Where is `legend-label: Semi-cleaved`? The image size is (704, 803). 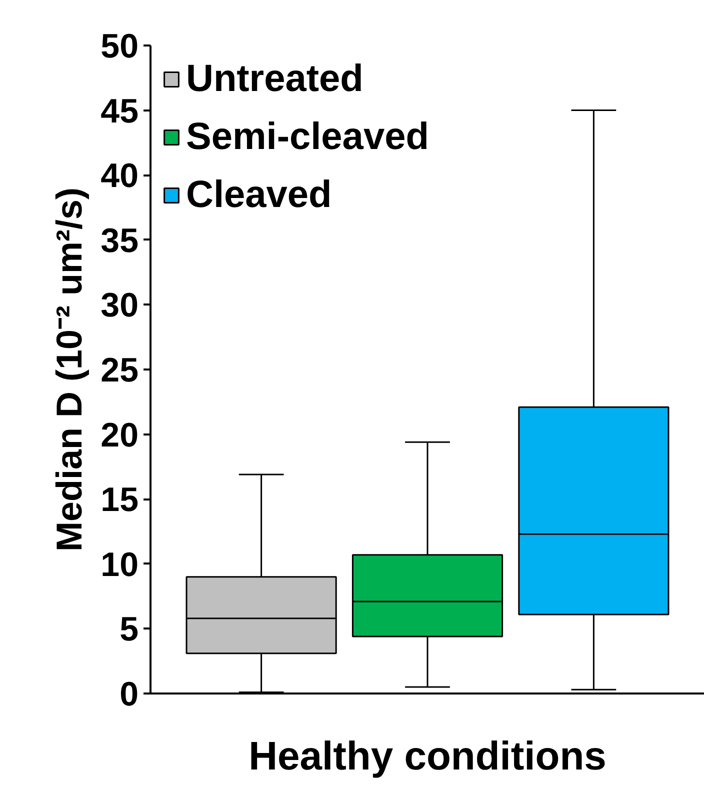 legend-label: Semi-cleaved is located at coordinates (307, 137).